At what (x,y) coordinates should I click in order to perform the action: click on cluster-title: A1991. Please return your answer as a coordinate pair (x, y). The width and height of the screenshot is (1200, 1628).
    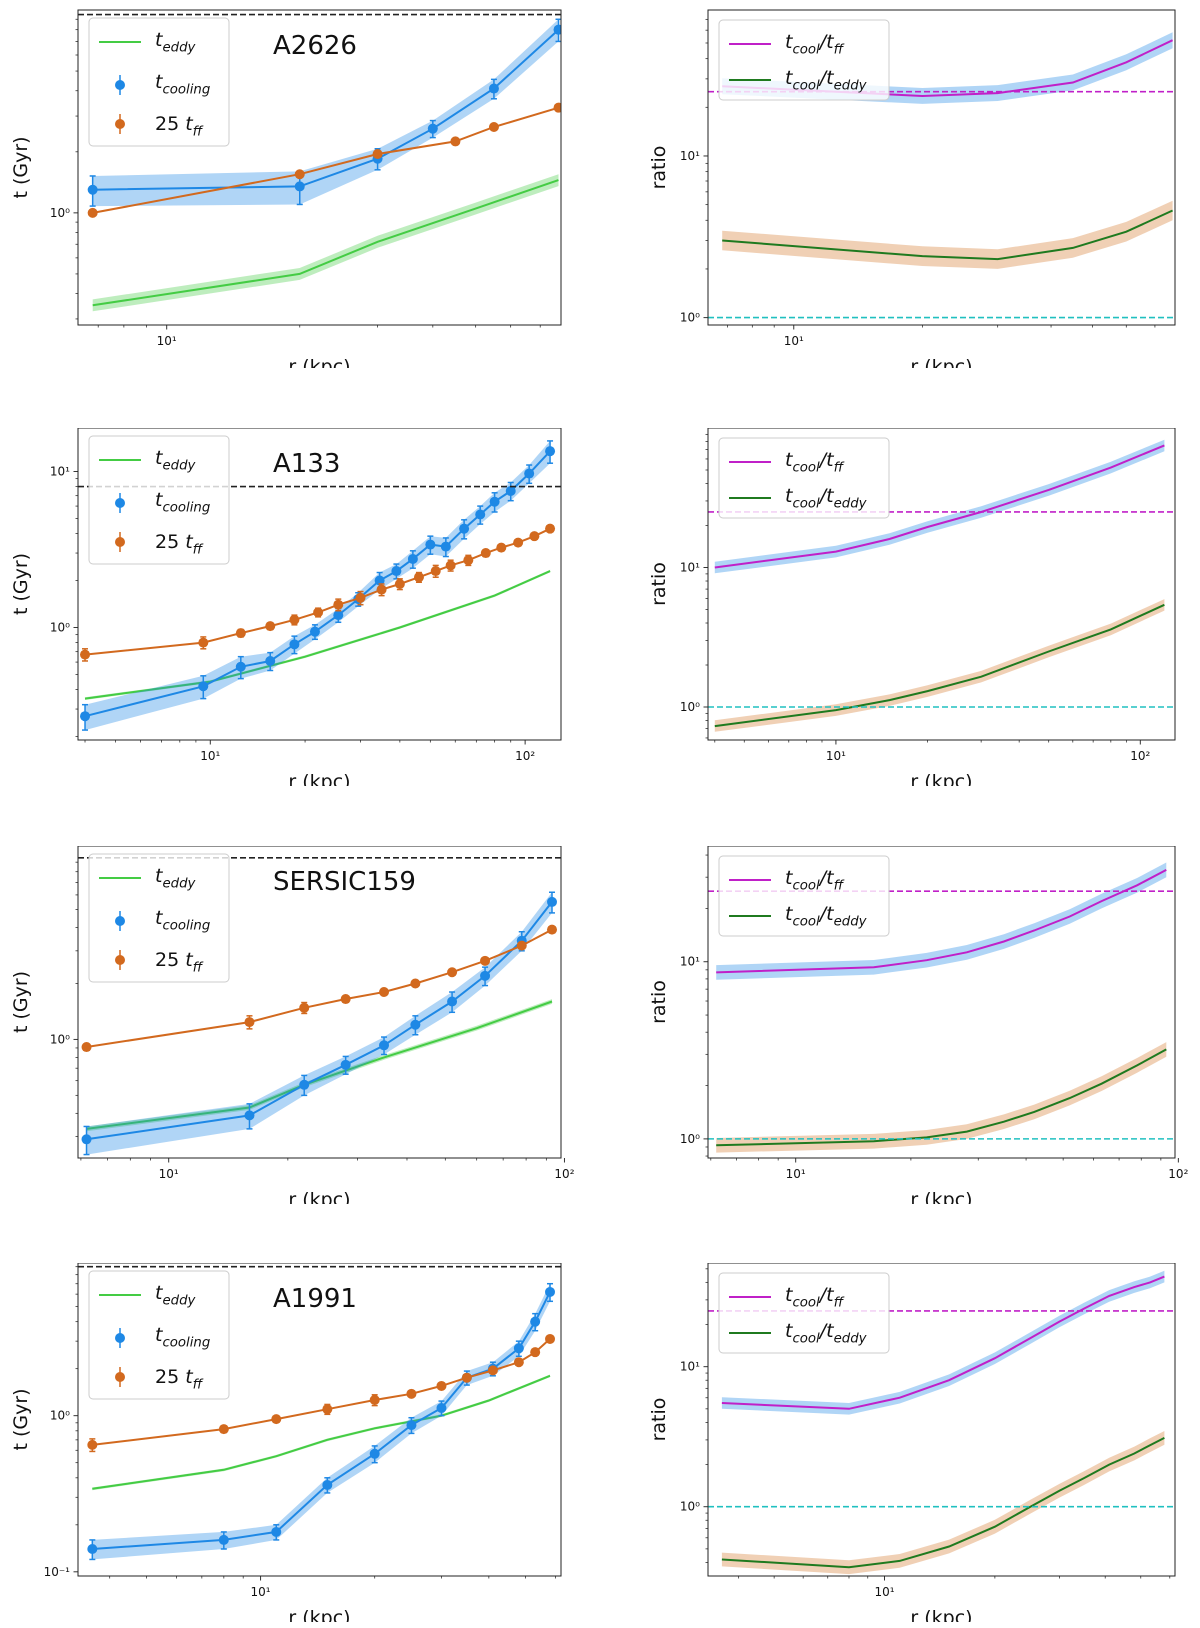
    Looking at the image, I should click on (315, 1299).